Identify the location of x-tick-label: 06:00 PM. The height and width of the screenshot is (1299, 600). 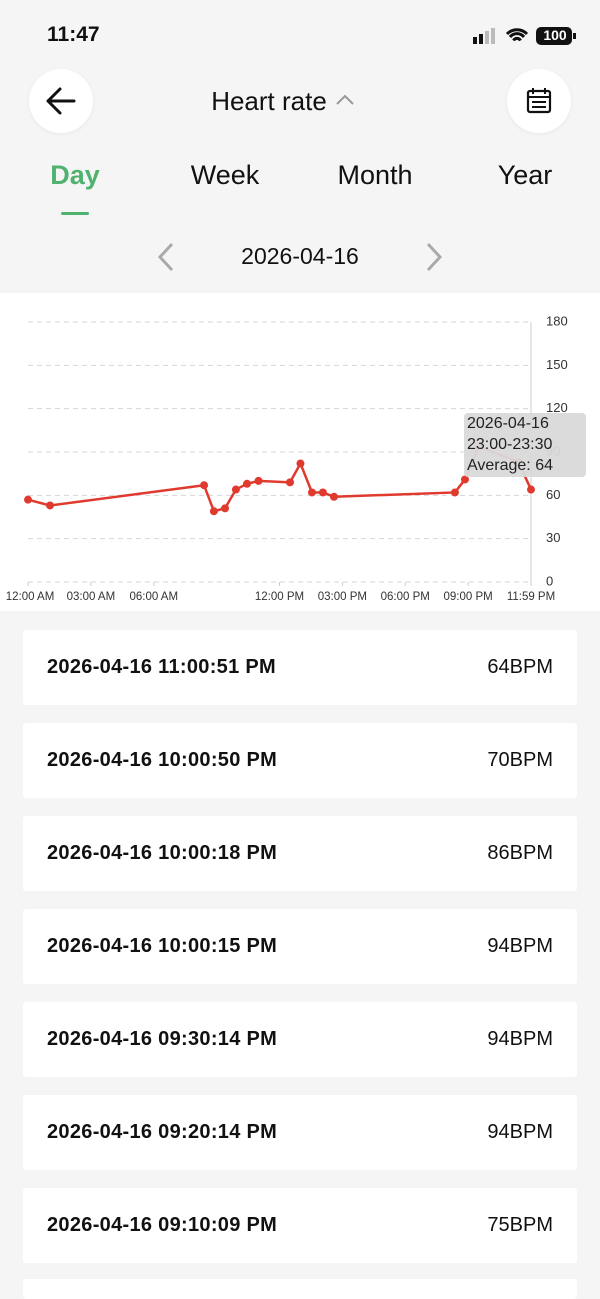
(405, 597).